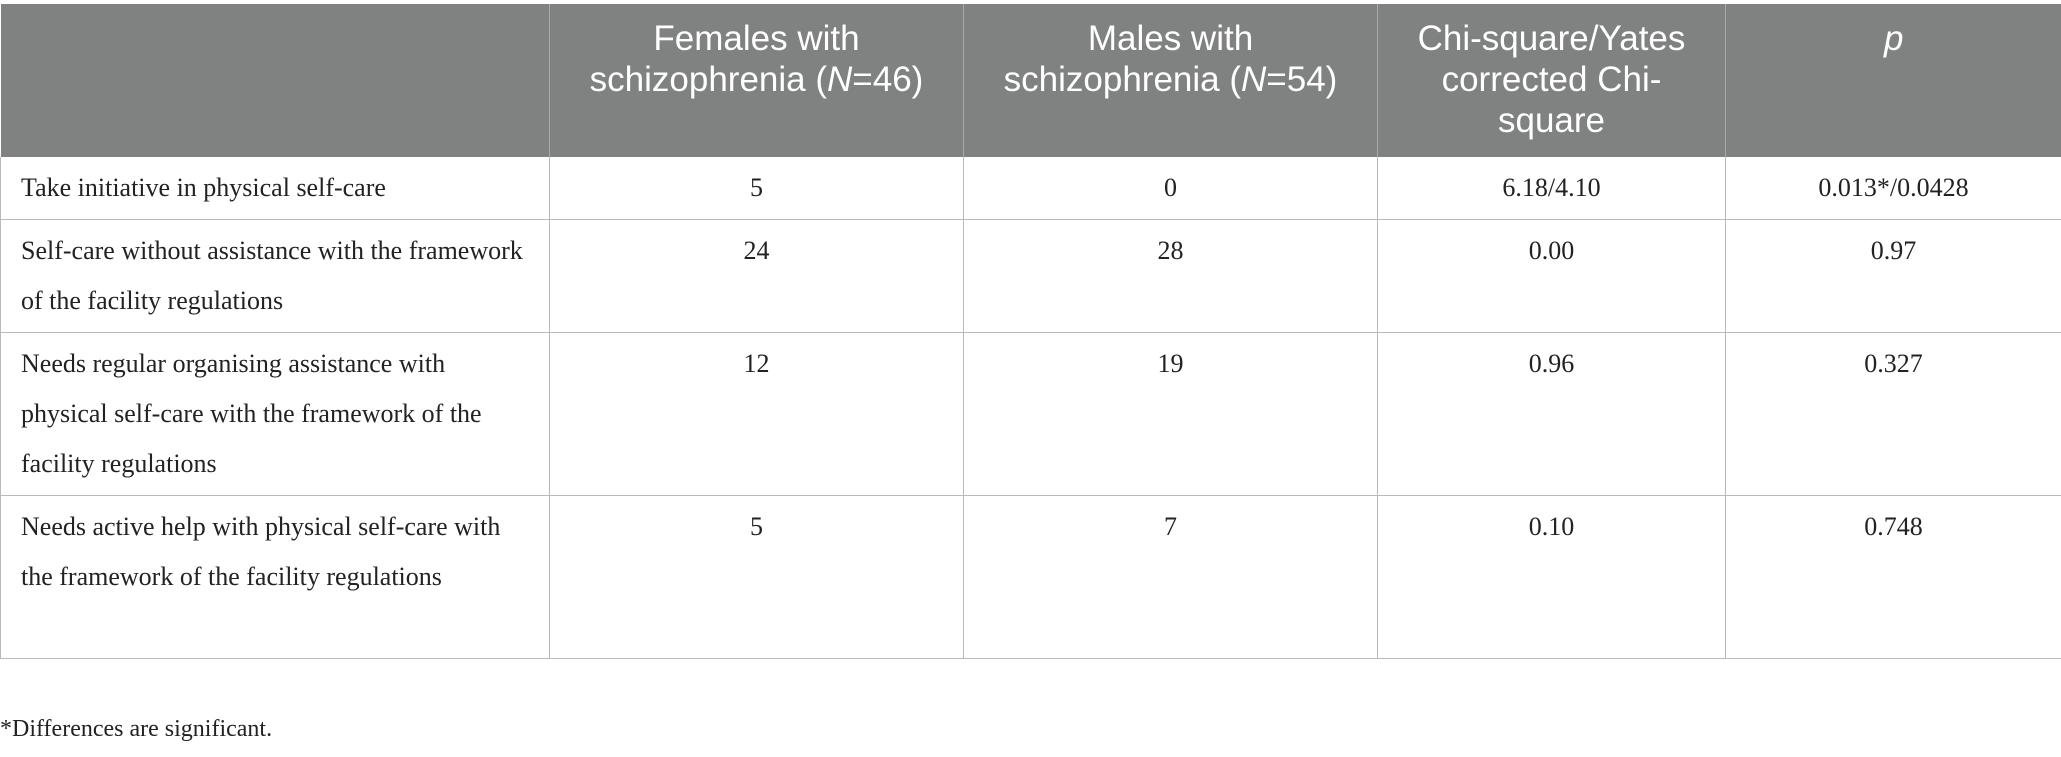  I want to click on cell-males: 28, so click(1170, 276).